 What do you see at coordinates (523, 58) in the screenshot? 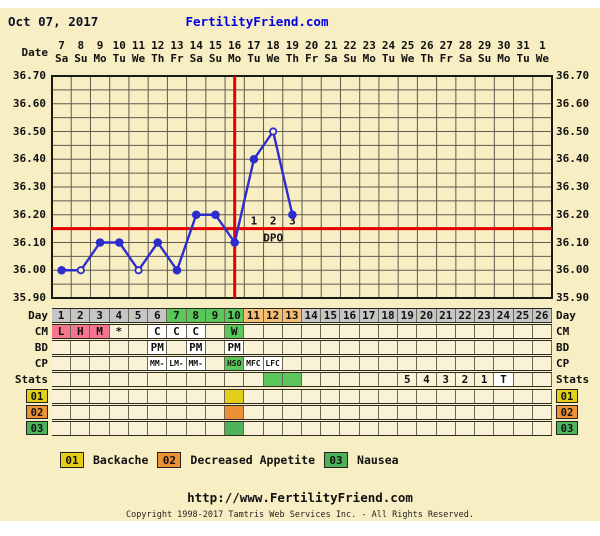
I see `weekday-cell: Tu` at bounding box center [523, 58].